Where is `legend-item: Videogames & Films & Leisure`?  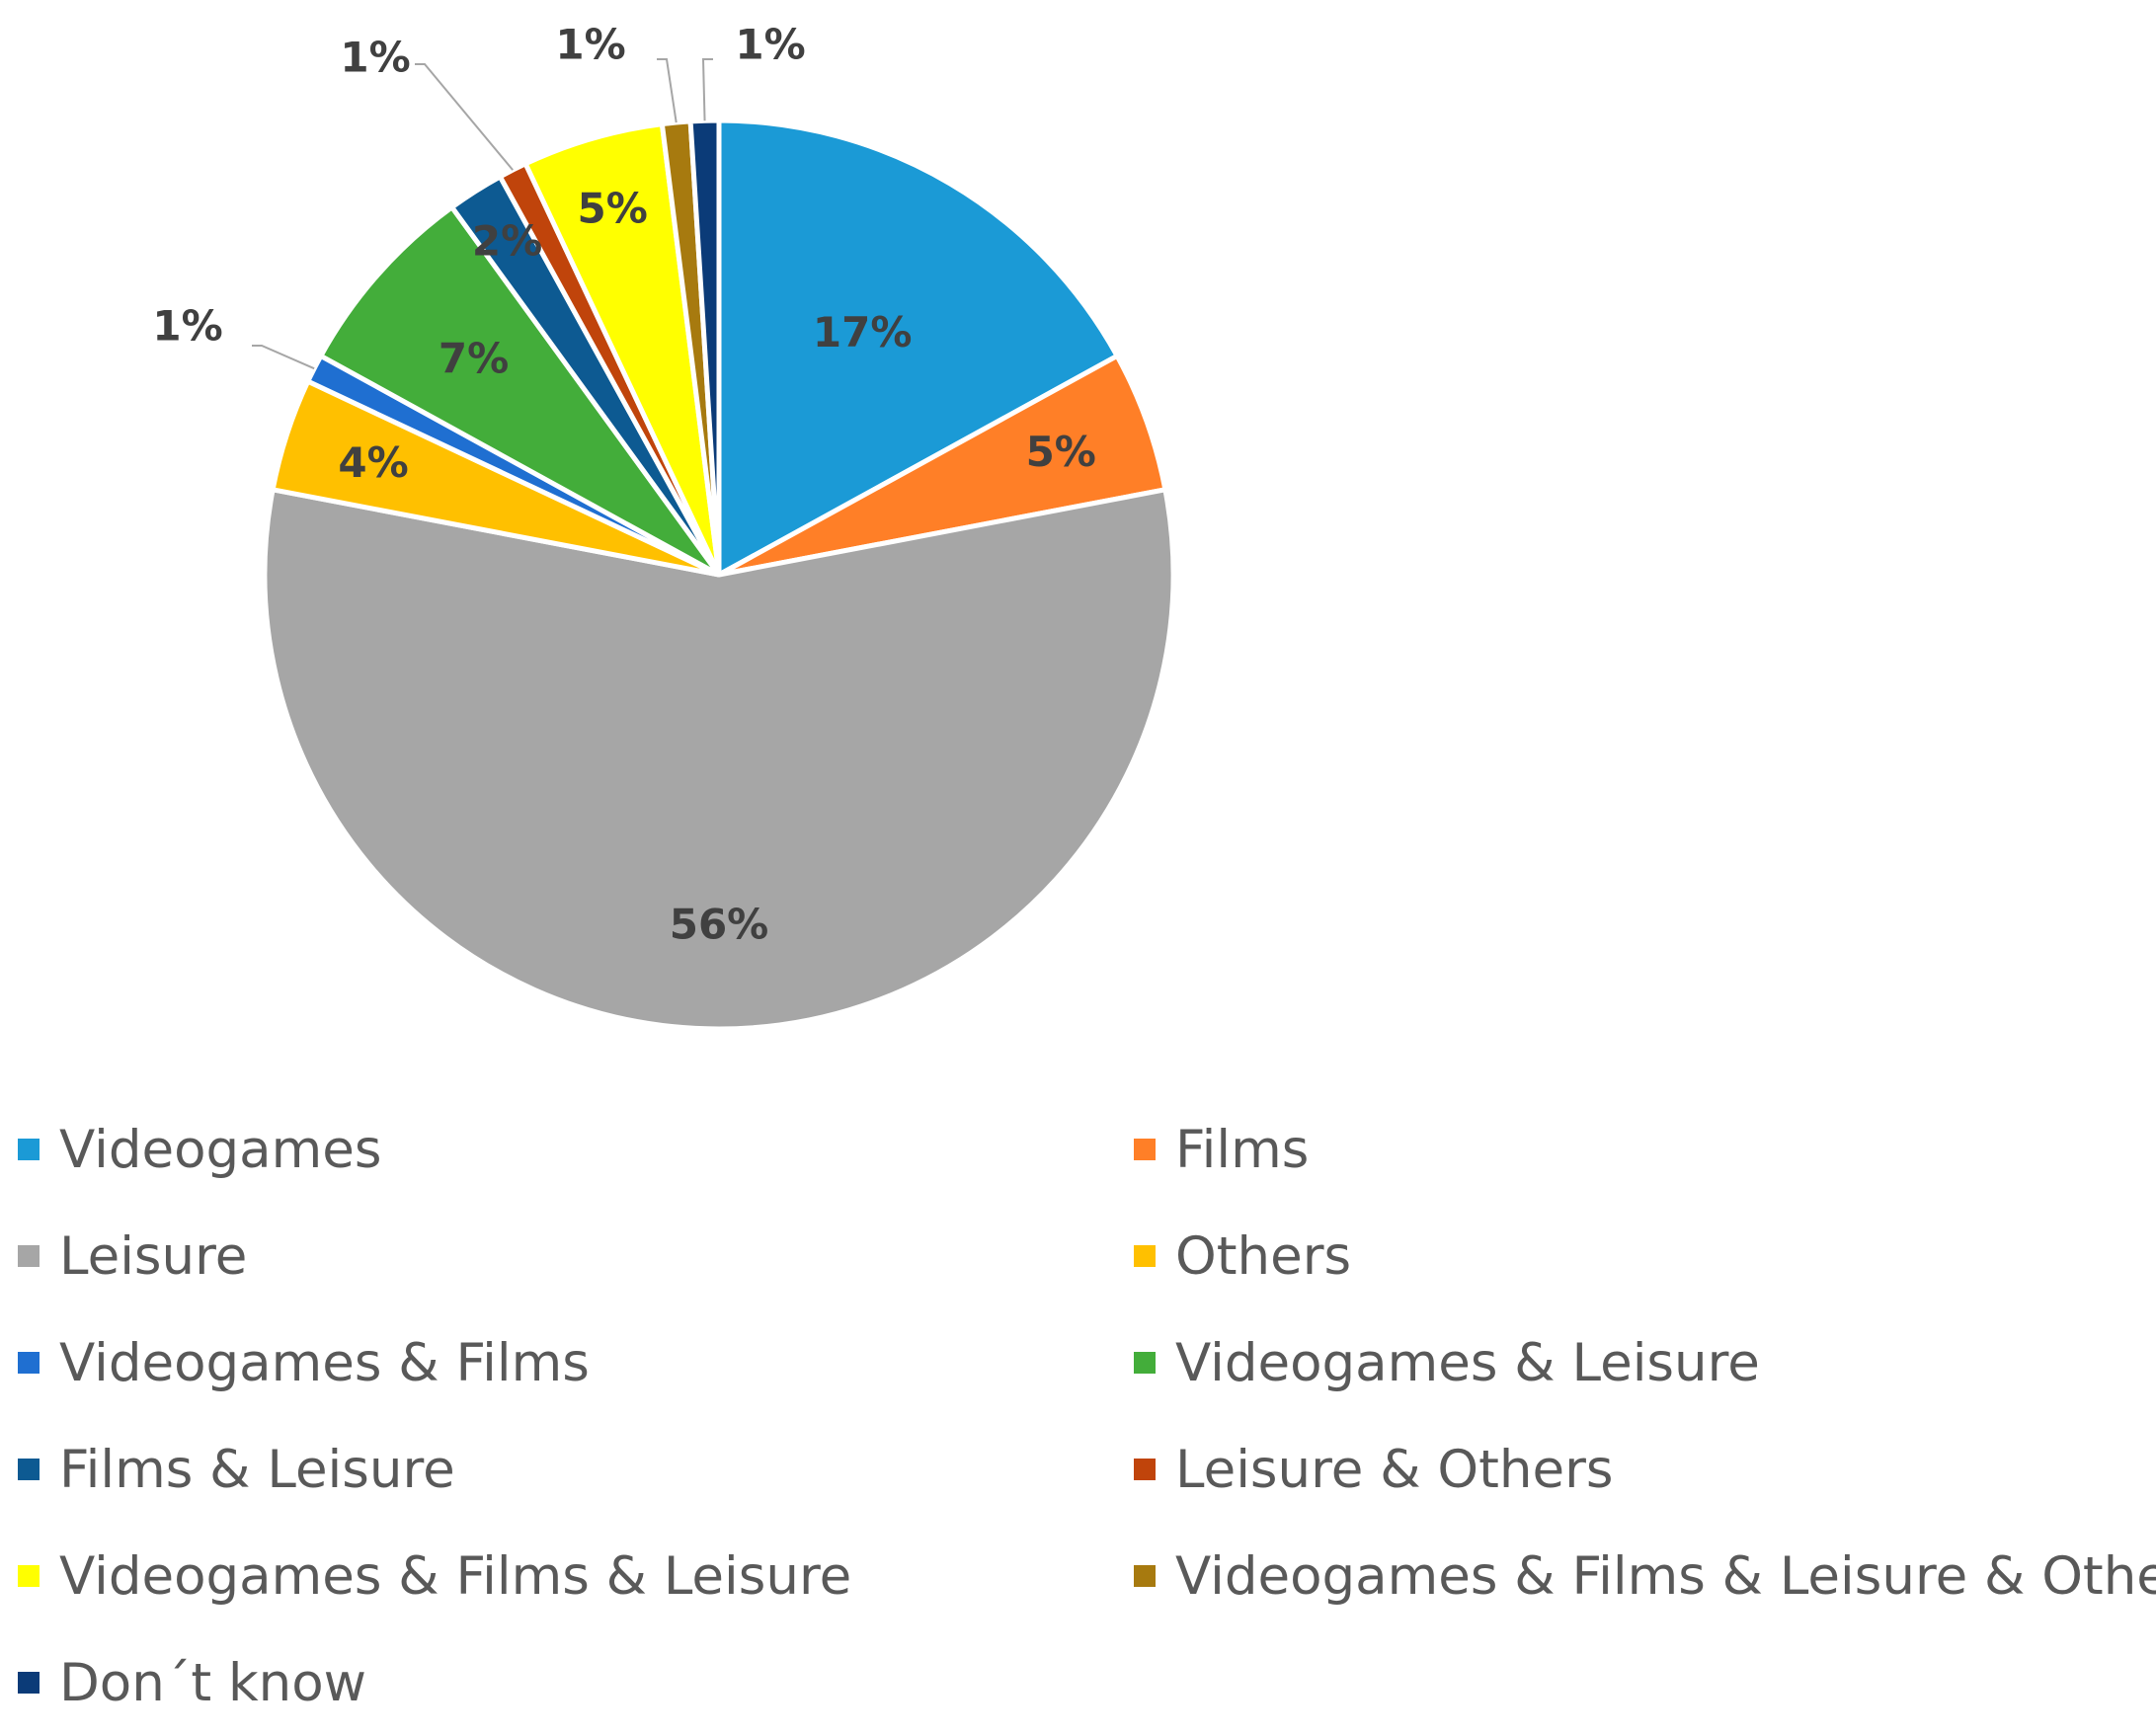 legend-item: Videogames & Films & Leisure is located at coordinates (576, 1576).